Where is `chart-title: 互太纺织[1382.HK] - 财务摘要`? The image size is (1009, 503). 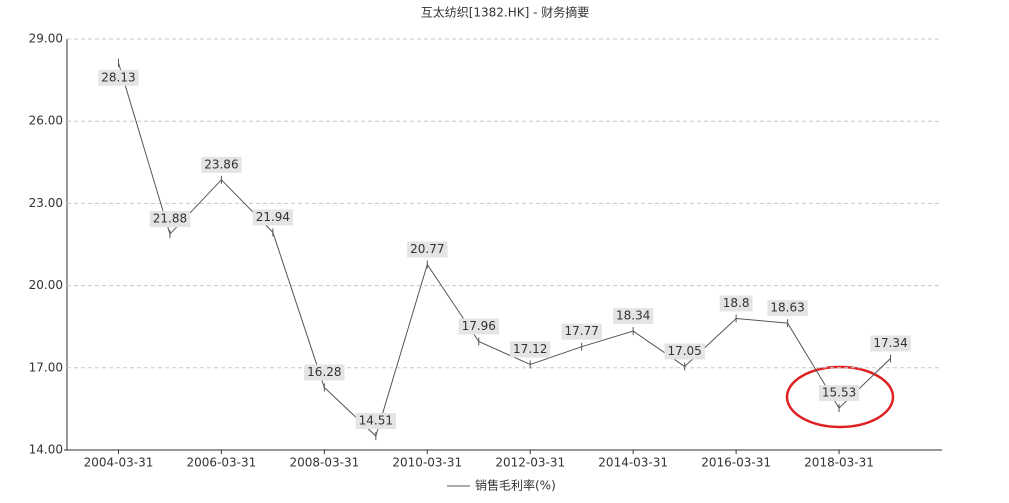
chart-title: 互太纺织[1382.HK] - 财务摘要 is located at coordinates (505, 12).